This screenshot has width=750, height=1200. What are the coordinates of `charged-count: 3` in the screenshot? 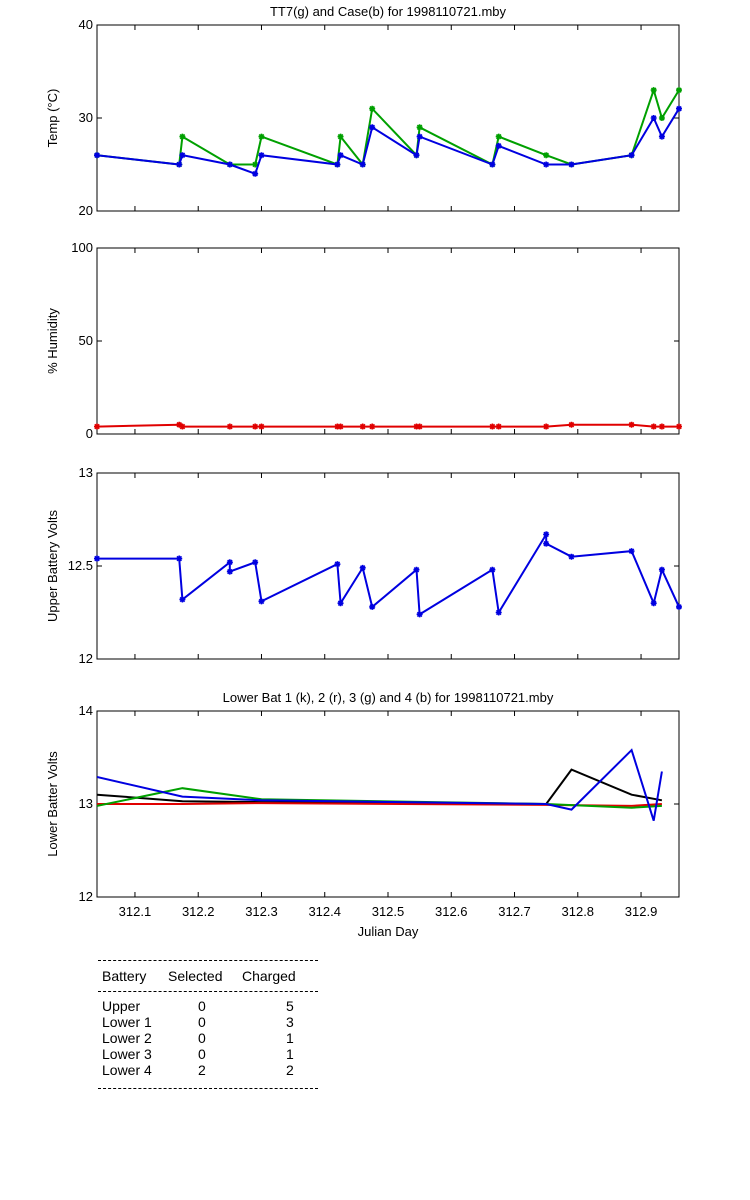 It's located at (290, 1022).